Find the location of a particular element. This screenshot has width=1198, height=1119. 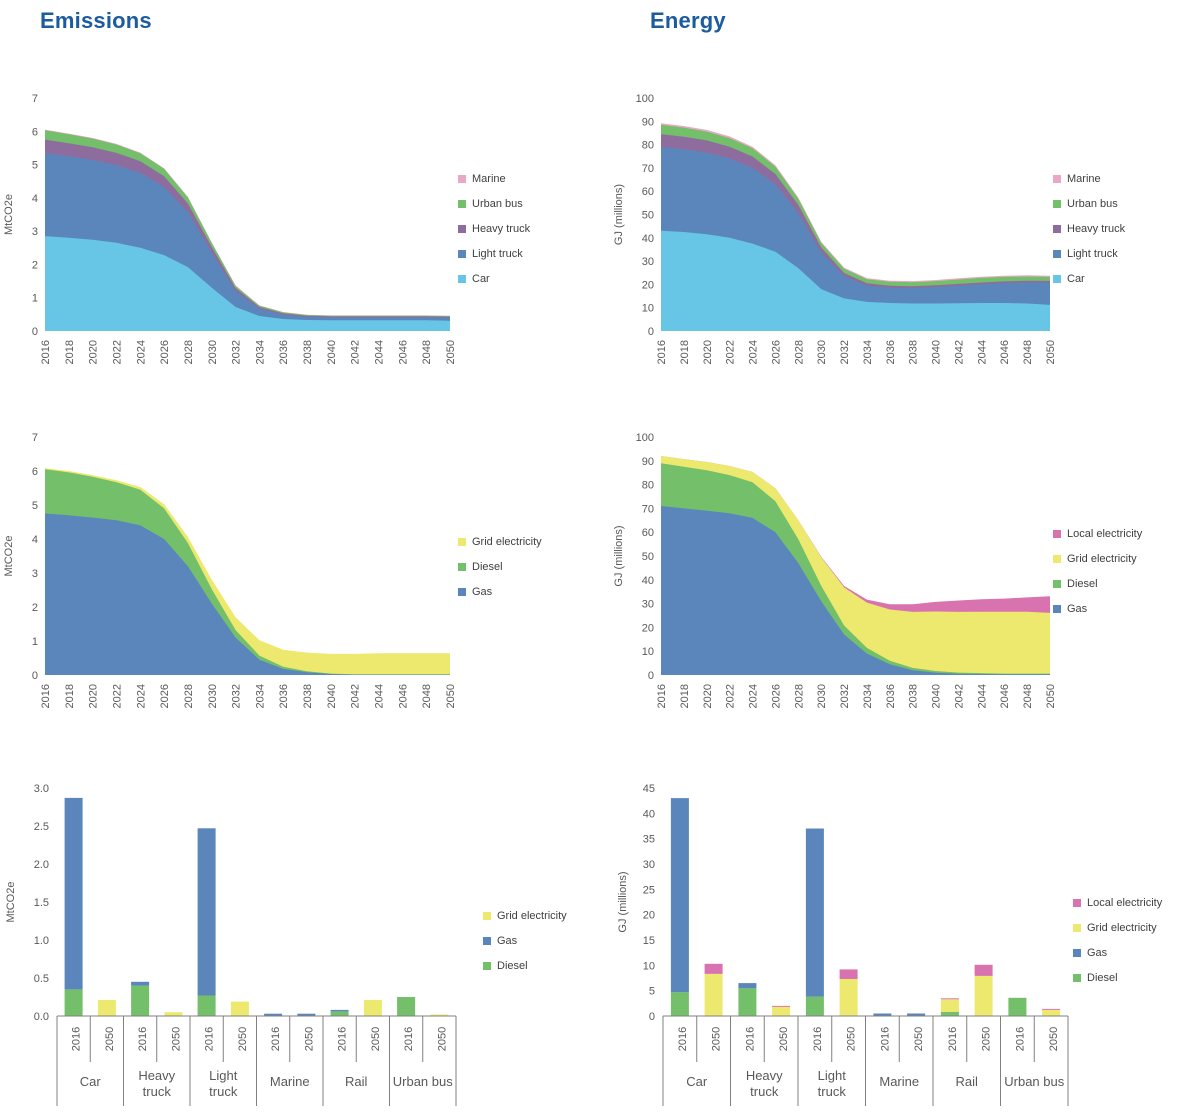

y-tick-label: 2 is located at coordinates (35, 608).